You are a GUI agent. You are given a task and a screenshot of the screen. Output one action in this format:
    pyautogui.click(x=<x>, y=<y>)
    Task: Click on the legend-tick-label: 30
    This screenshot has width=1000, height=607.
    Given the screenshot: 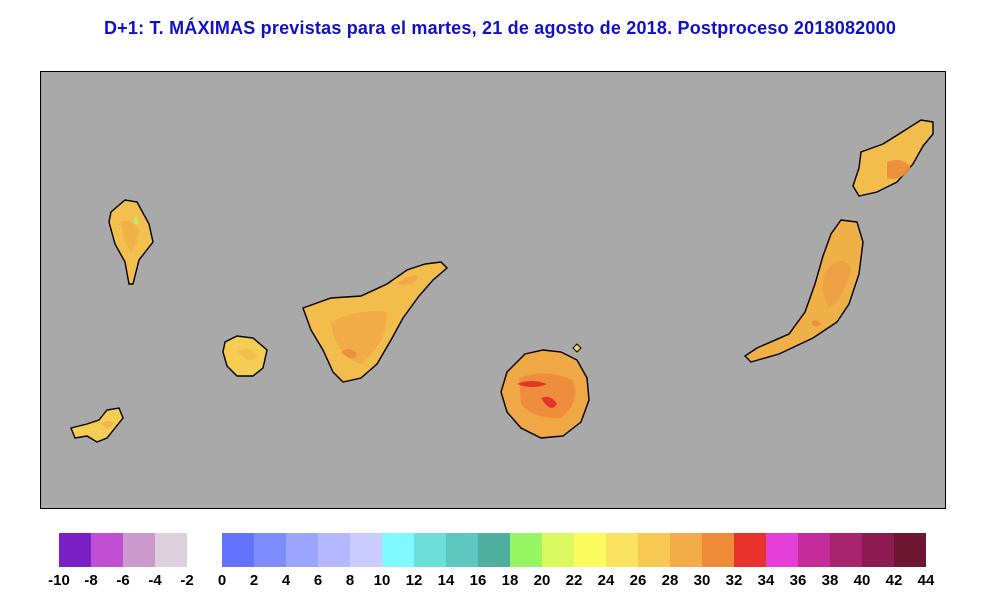 What is the action you would take?
    pyautogui.click(x=702, y=580)
    